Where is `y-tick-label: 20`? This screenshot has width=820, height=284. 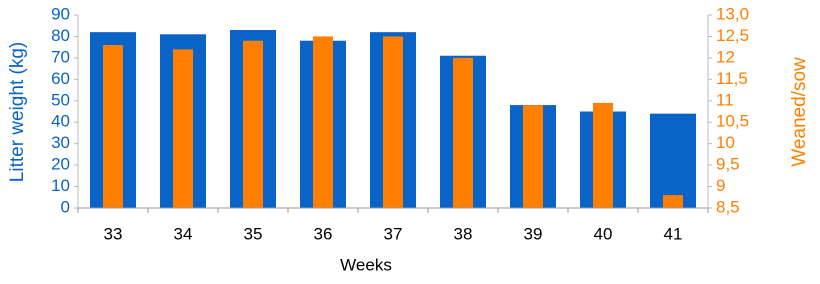 y-tick-label: 20 is located at coordinates (60, 164).